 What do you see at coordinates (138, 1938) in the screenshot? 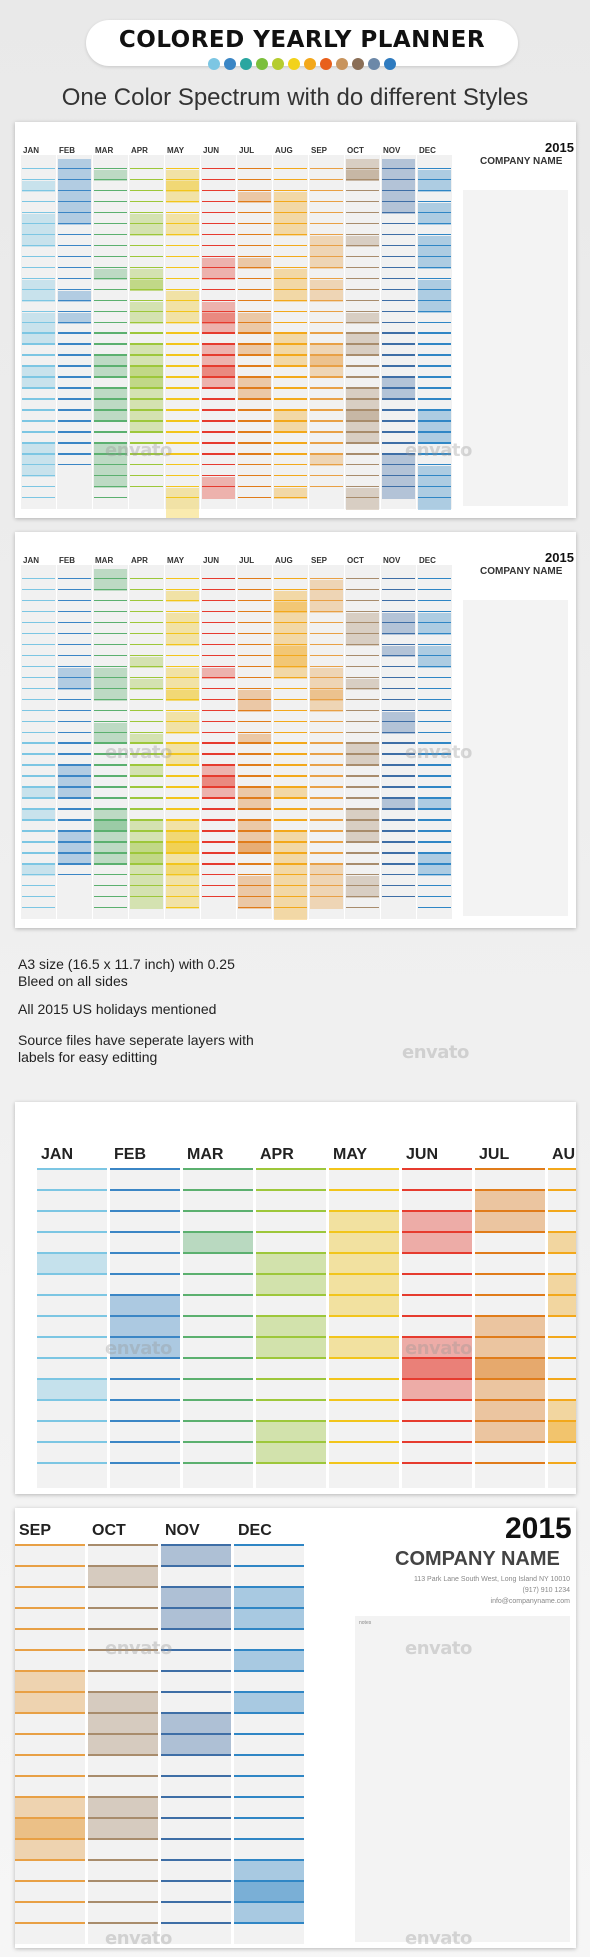
I see `watermark: envato` at bounding box center [138, 1938].